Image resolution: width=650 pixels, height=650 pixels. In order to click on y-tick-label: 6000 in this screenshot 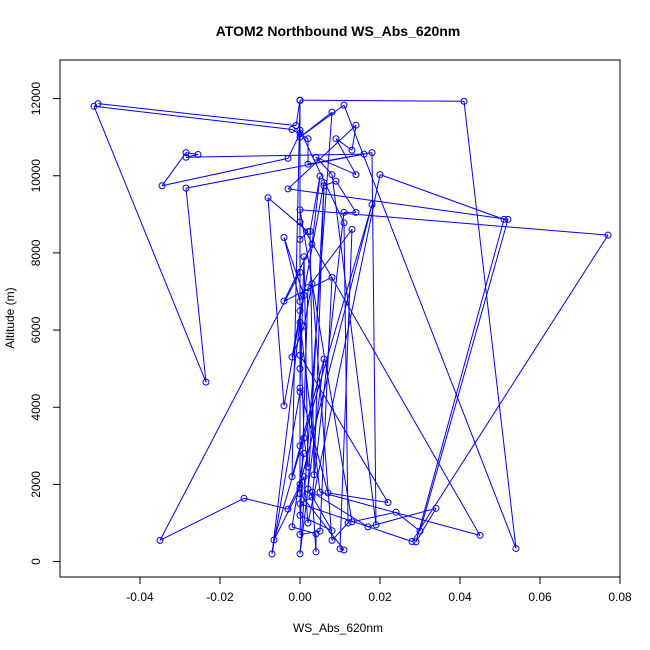, I will do `click(36, 329)`.